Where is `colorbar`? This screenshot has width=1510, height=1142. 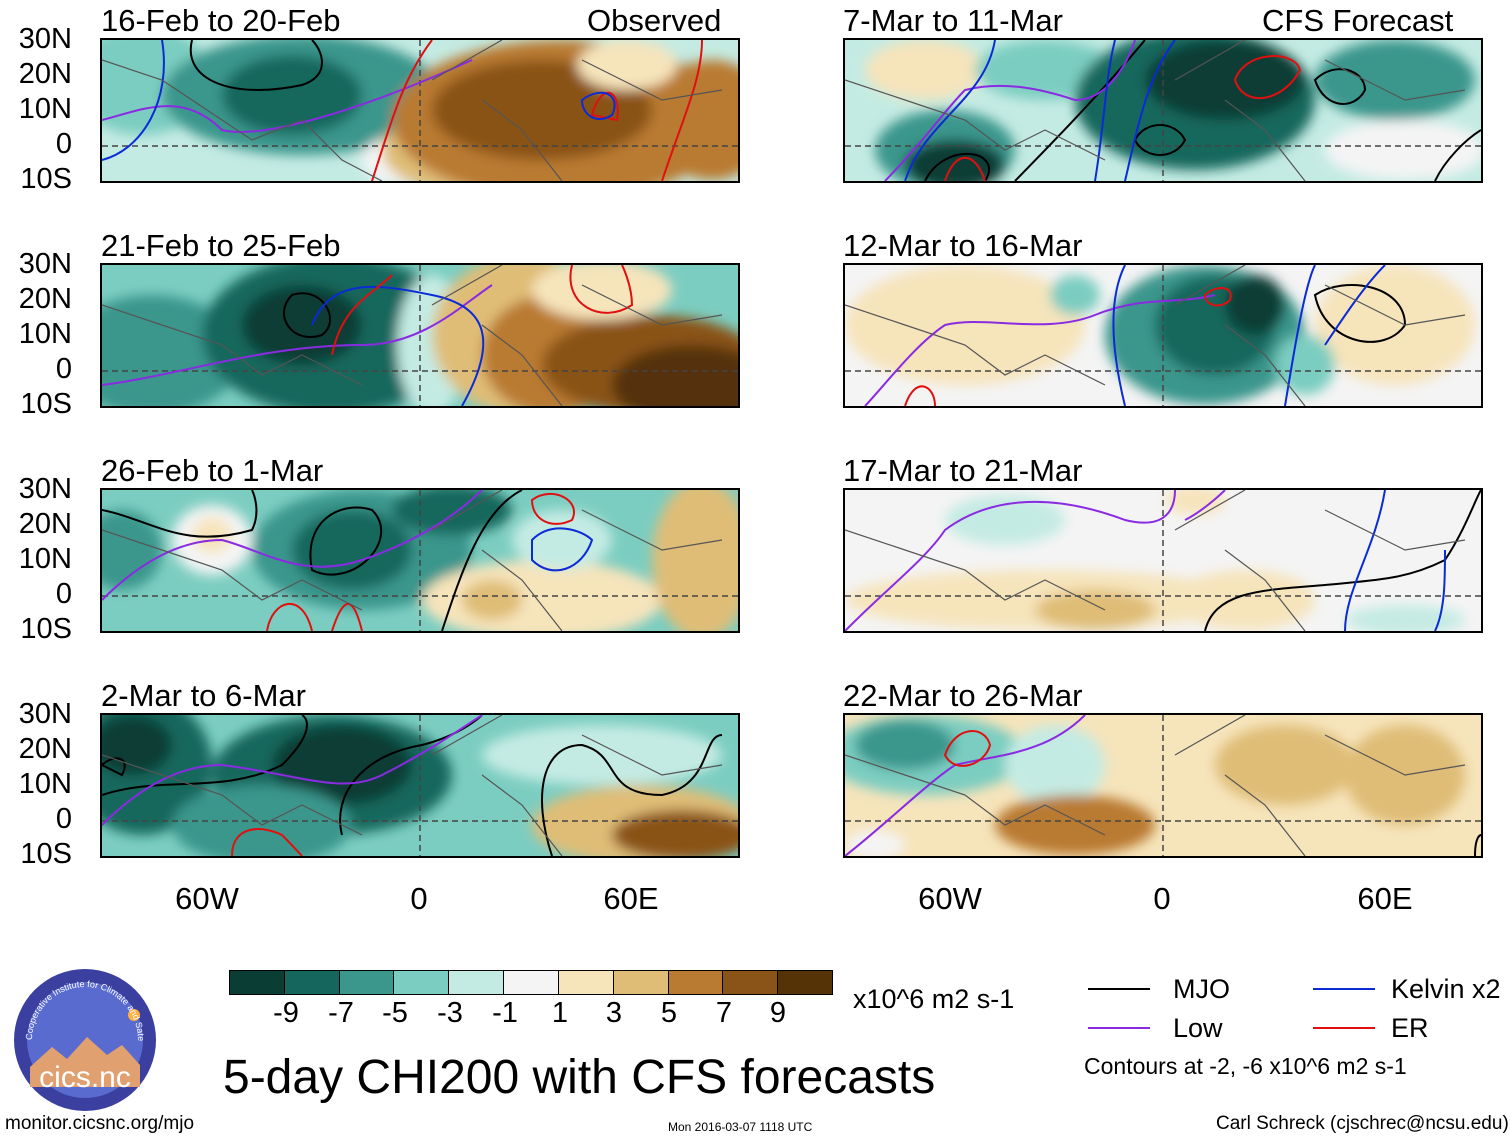 colorbar is located at coordinates (531, 982).